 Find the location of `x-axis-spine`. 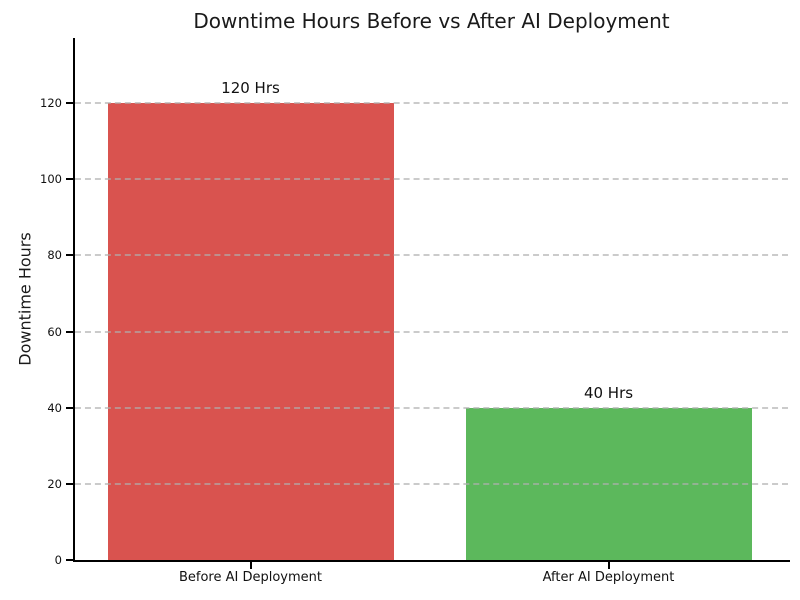

x-axis-spine is located at coordinates (431, 561).